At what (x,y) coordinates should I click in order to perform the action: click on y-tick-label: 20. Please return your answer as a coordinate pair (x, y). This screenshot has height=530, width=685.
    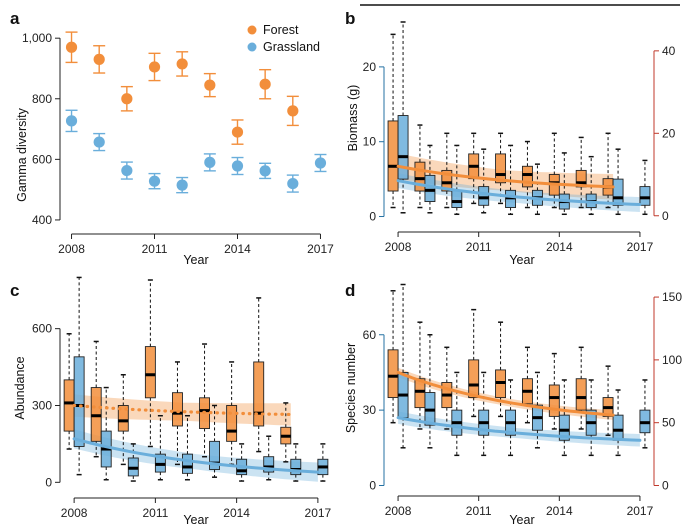
    Looking at the image, I should click on (370, 67).